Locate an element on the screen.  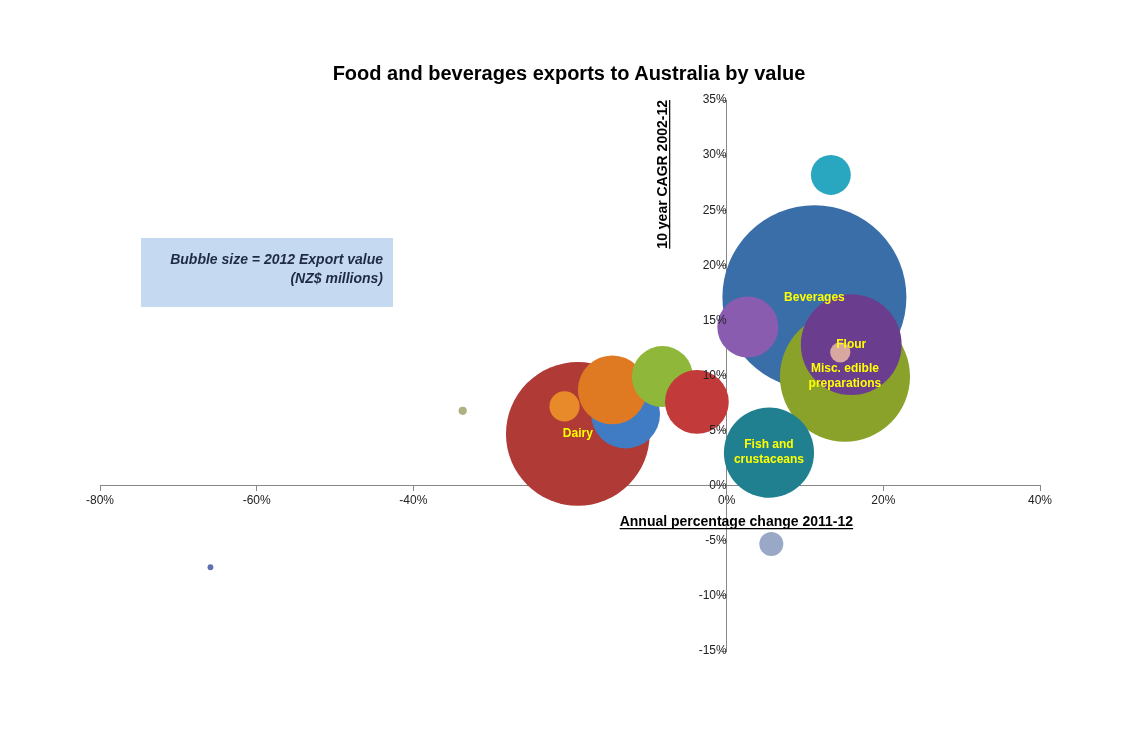
y-axis-title: 10 year CAGR 2002-12 is located at coordinates (661, 174).